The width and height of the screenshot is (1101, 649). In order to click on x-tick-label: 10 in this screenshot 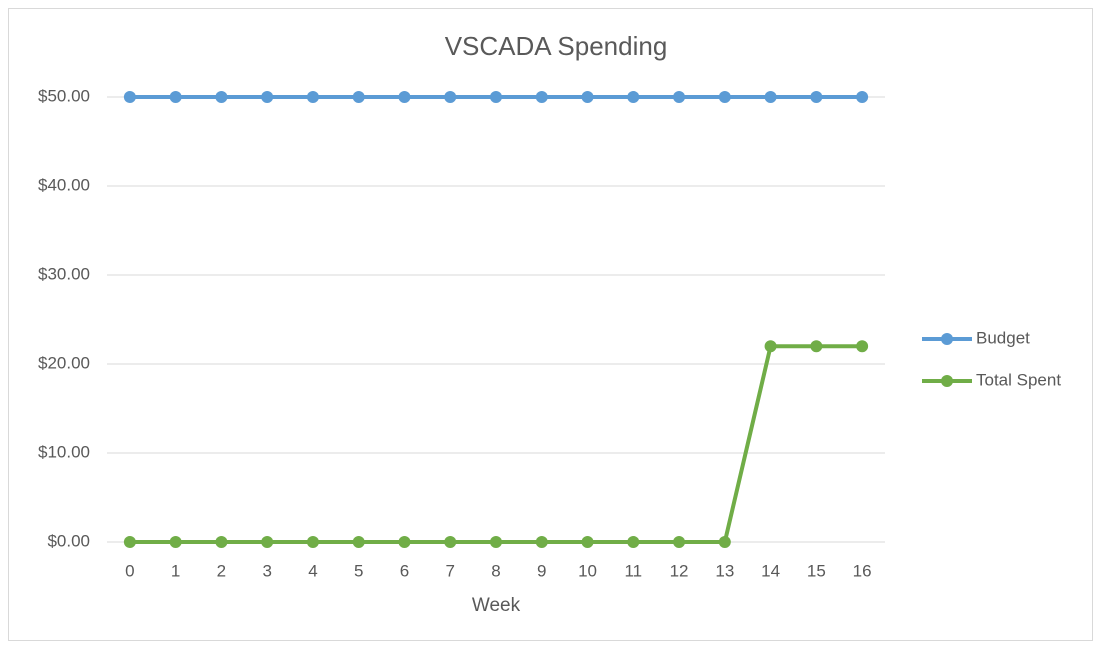, I will do `click(587, 570)`.